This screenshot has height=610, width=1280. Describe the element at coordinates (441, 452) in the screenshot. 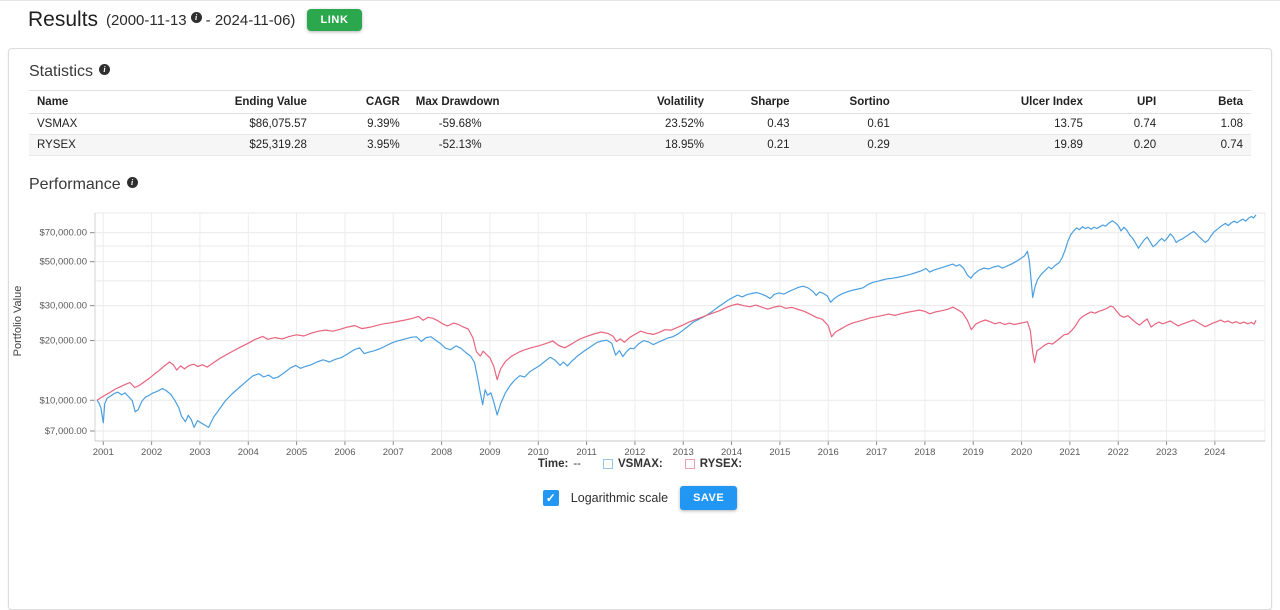

I see `x-tick-label: 2008` at that location.